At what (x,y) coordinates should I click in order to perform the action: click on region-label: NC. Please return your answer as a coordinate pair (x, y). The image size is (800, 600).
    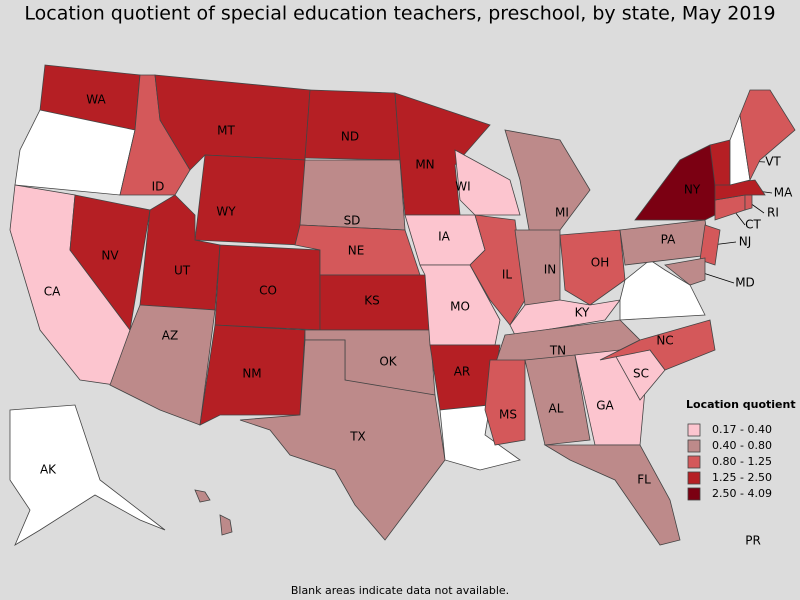
    Looking at the image, I should click on (664, 341).